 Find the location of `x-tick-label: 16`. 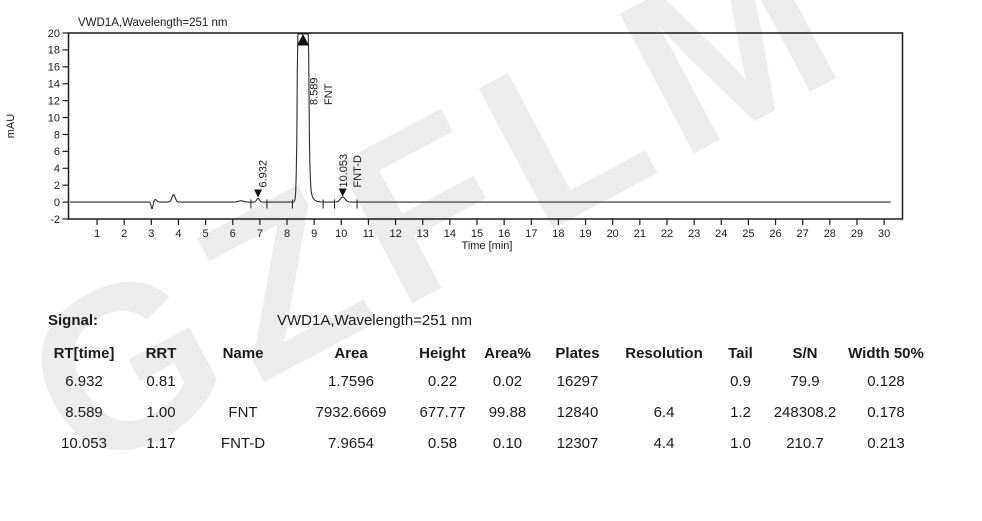

x-tick-label: 16 is located at coordinates (504, 234).